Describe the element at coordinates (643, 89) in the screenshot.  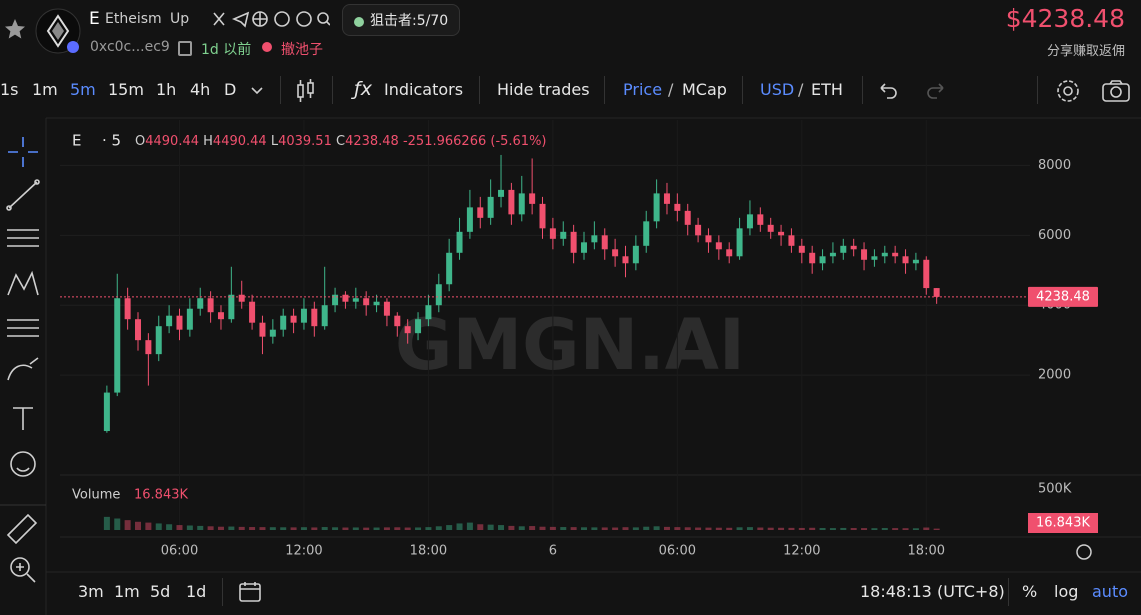
I see `price-toggle: Price` at that location.